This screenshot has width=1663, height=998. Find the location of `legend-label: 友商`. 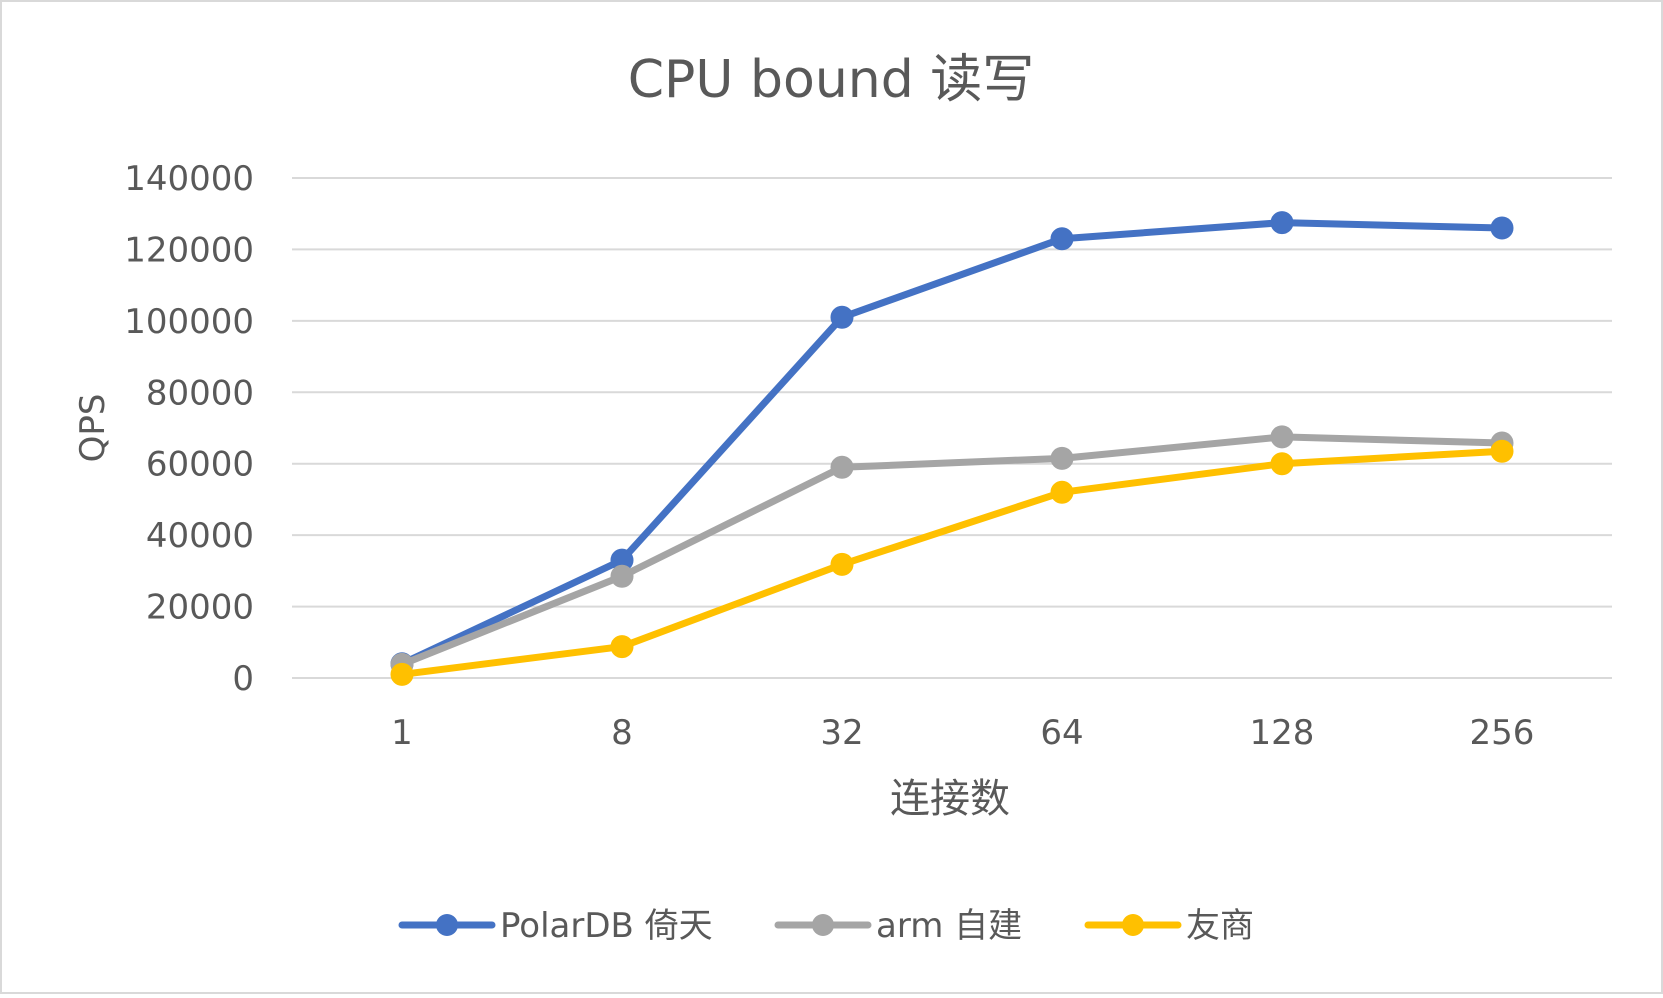

legend-label: 友商 is located at coordinates (1220, 926).